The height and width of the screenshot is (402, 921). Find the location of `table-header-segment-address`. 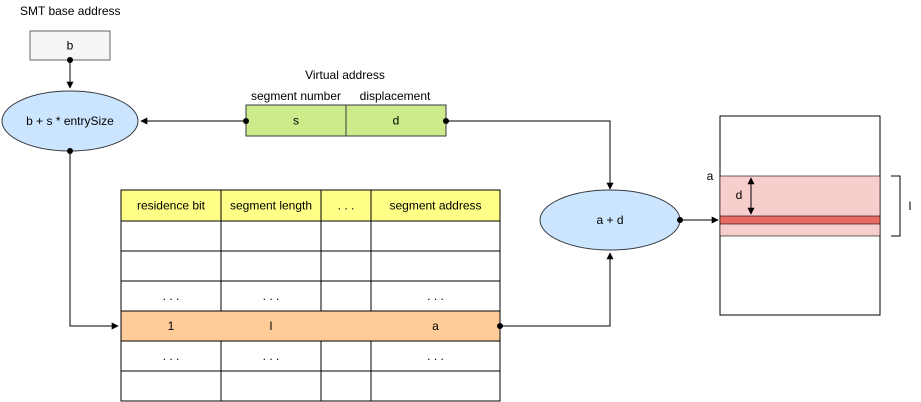

table-header-segment-address is located at coordinates (435, 205).